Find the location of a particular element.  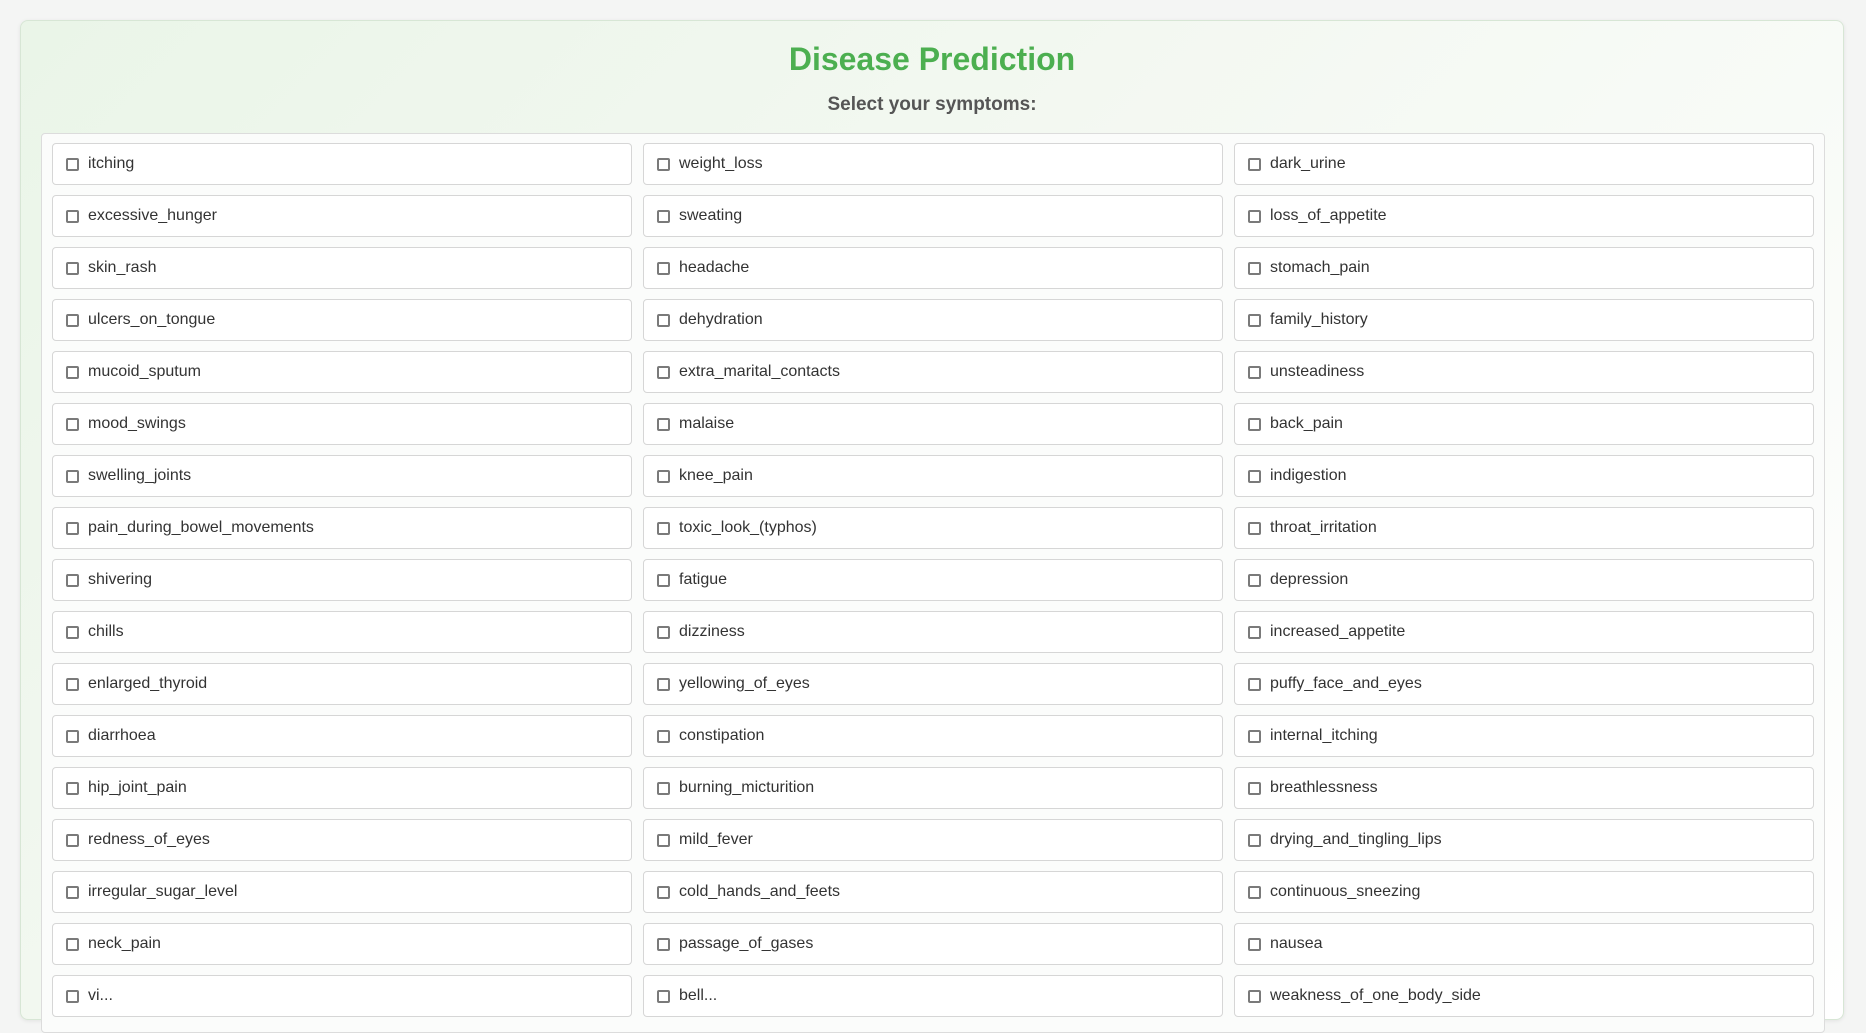

symptom-option-24: shivering is located at coordinates (342, 580).